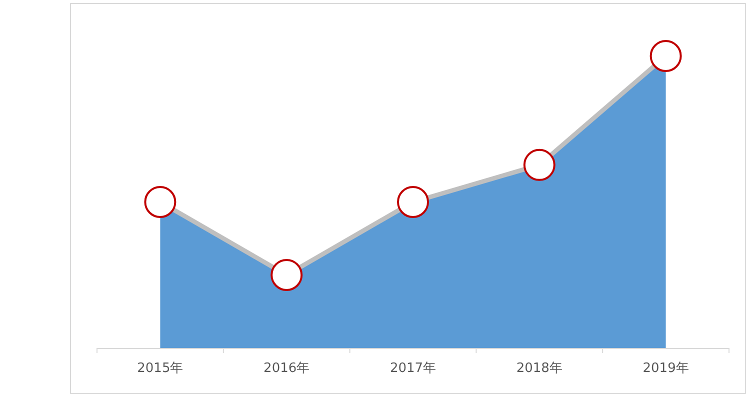 The width and height of the screenshot is (746, 394). Describe the element at coordinates (160, 368) in the screenshot. I see `x-tick-label: 2015年` at that location.